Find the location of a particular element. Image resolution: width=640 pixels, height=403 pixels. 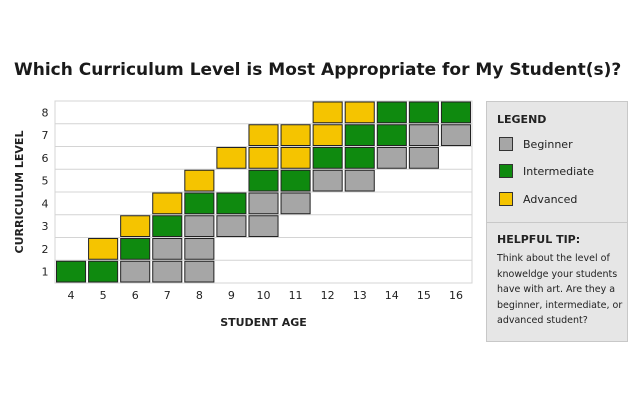

cell-beginner-age8-level2 is located at coordinates (199, 249).